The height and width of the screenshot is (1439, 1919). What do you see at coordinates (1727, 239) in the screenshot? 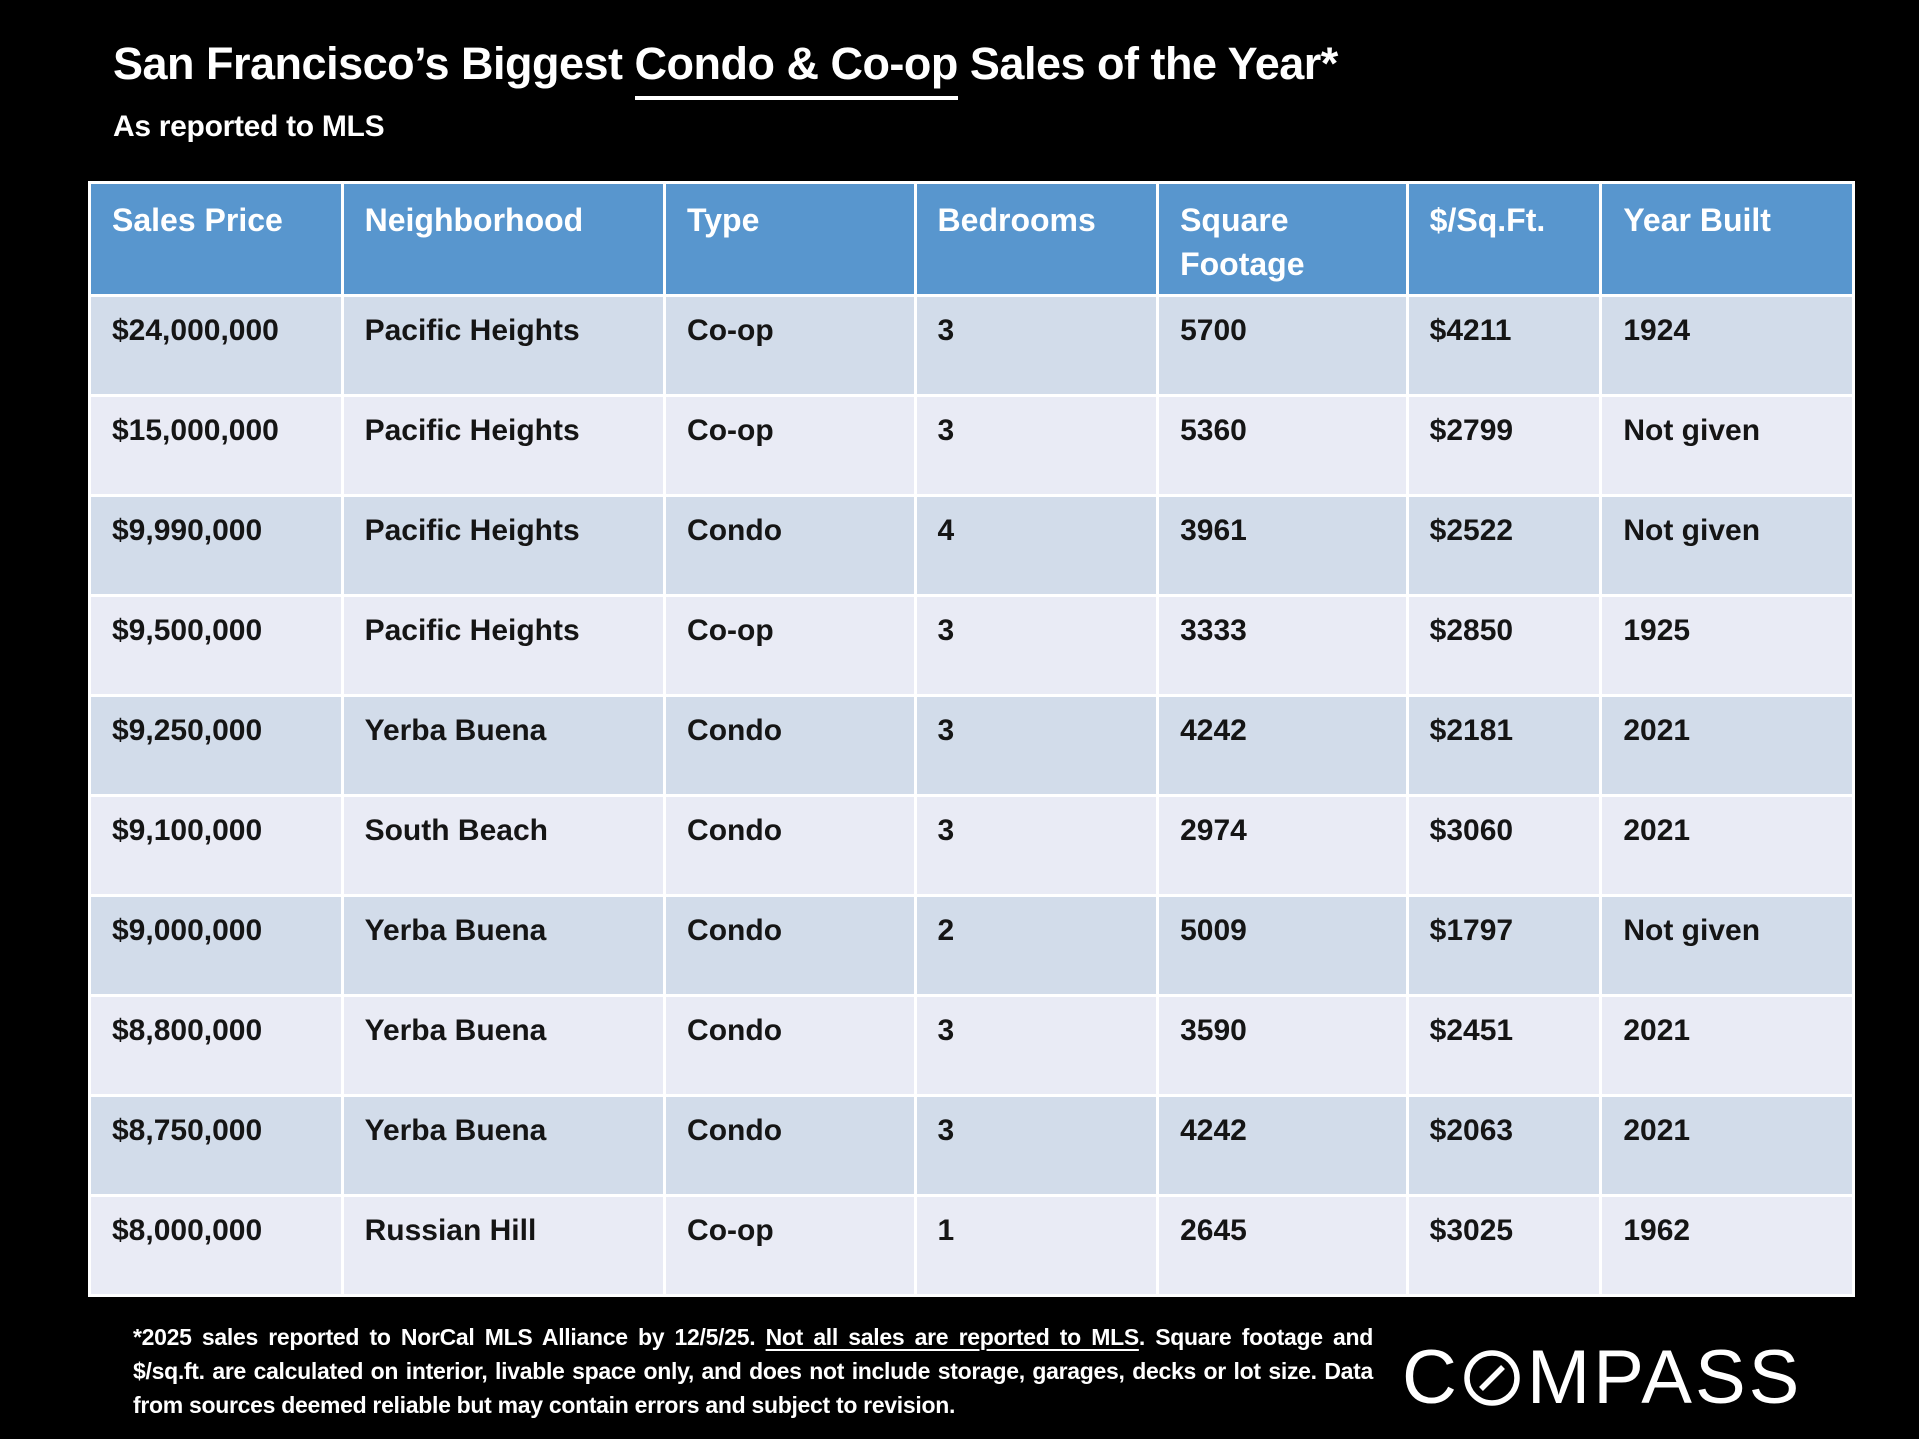
I see `column-header: Year Built` at bounding box center [1727, 239].